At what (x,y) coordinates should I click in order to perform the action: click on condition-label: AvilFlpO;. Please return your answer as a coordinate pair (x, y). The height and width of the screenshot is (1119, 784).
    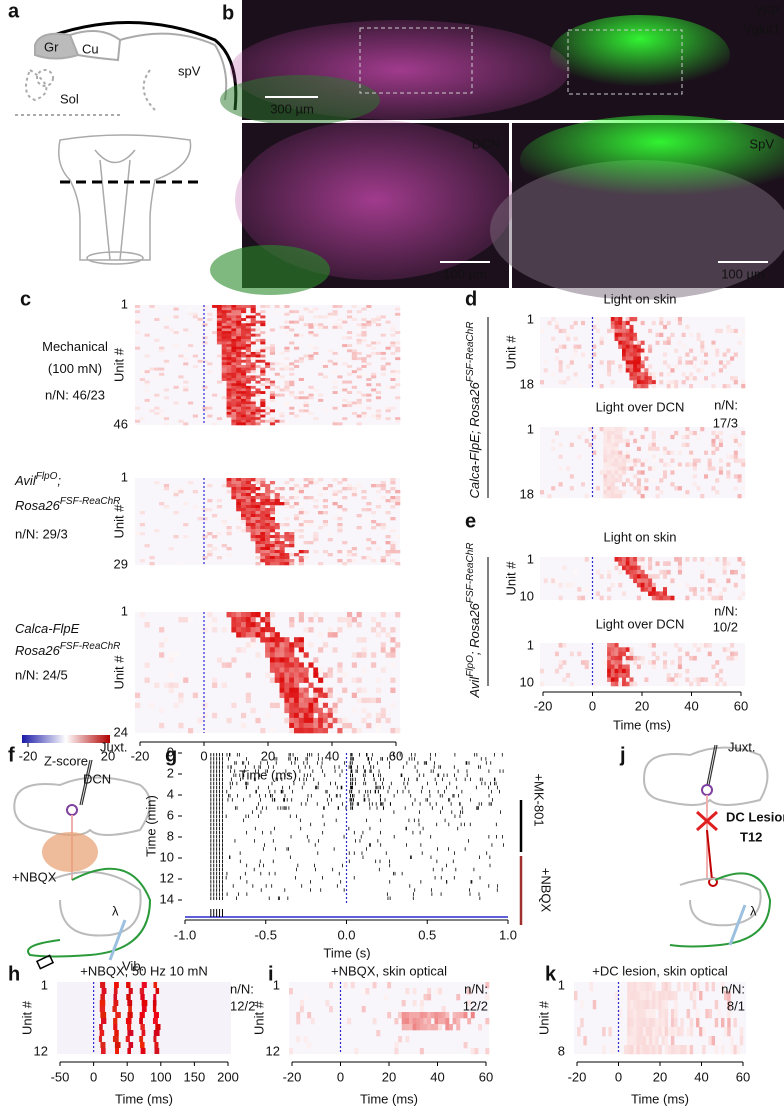
    Looking at the image, I should click on (37, 479).